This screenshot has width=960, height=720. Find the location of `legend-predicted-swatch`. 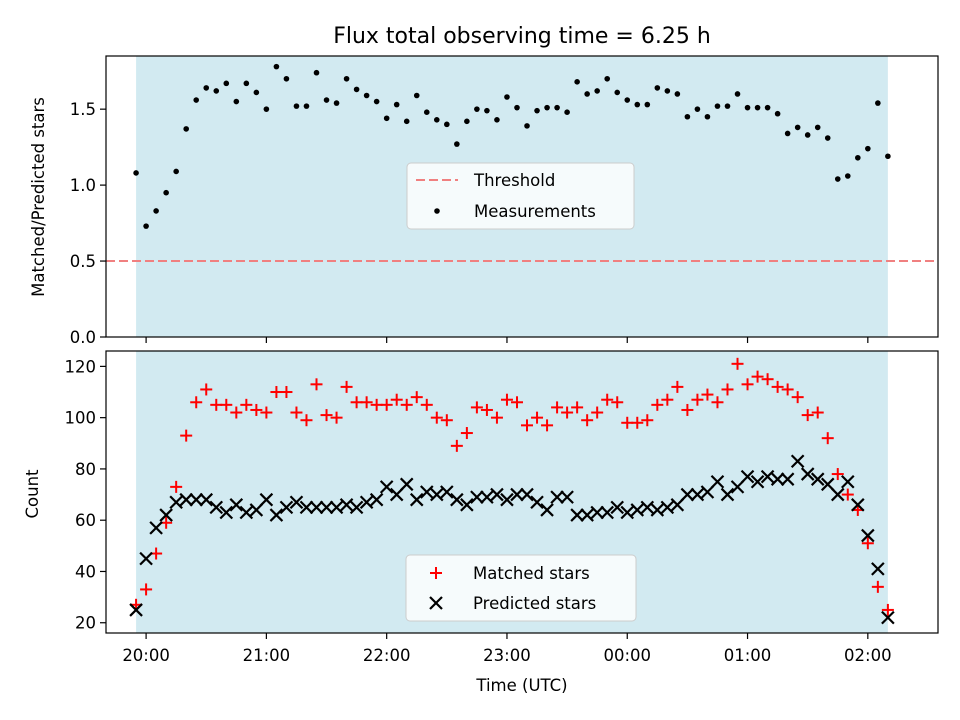

legend-predicted-swatch is located at coordinates (436, 603).